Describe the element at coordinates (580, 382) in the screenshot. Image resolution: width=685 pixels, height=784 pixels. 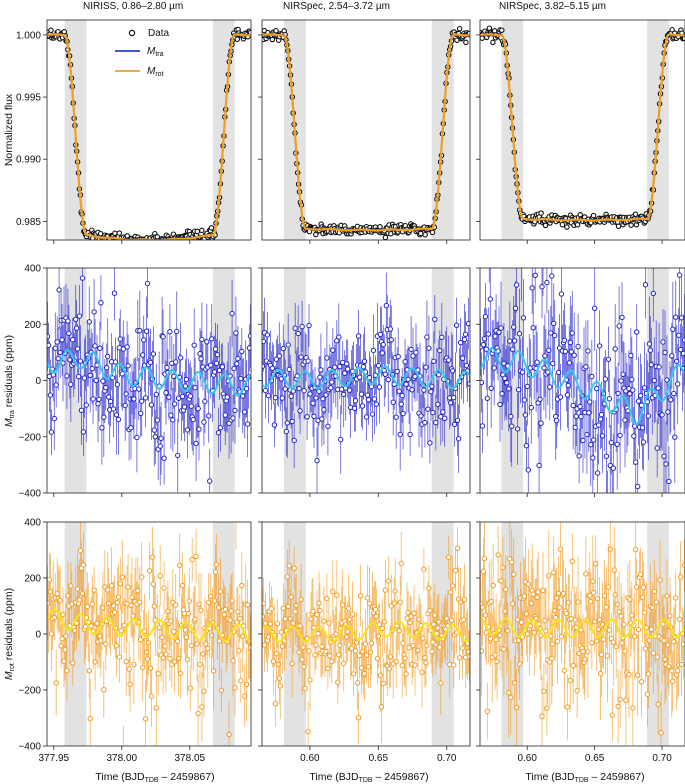
I see `panel-row2-col3` at that location.